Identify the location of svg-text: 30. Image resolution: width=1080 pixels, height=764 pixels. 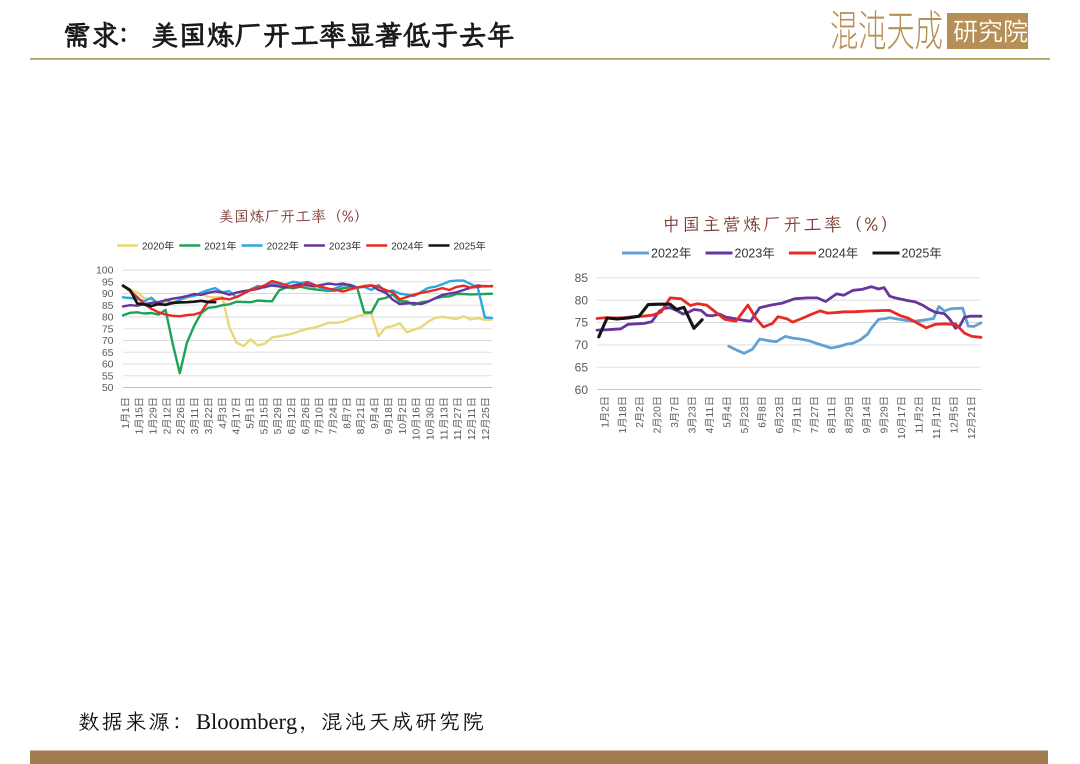
(431, 413).